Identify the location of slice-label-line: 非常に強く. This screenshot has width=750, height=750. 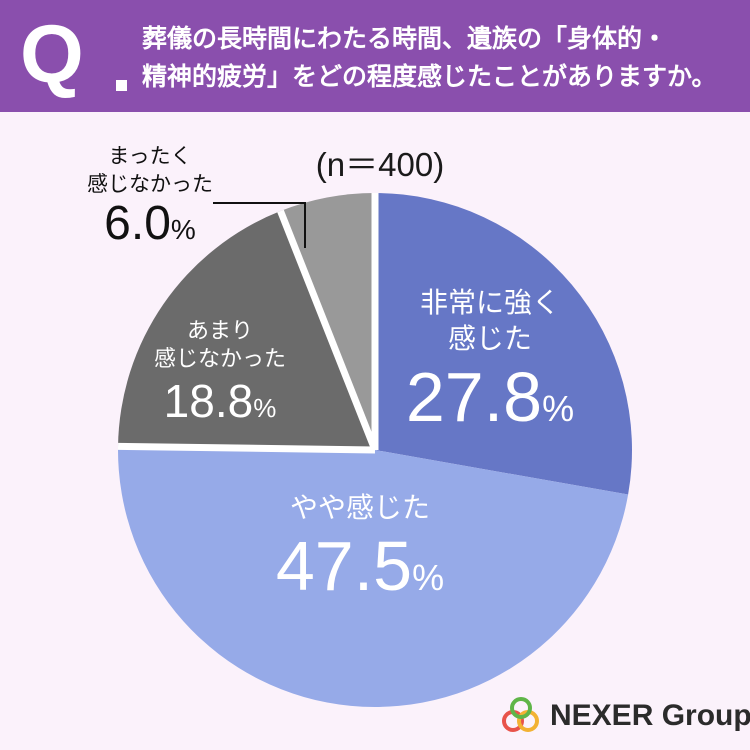
(489, 302).